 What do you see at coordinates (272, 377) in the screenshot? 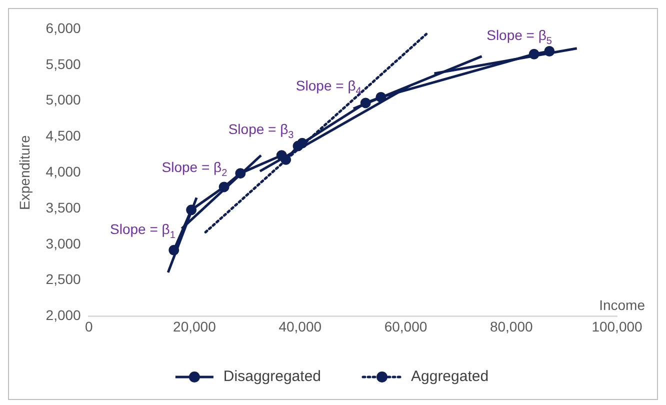
I see `legend-label: Disaggregated` at bounding box center [272, 377].